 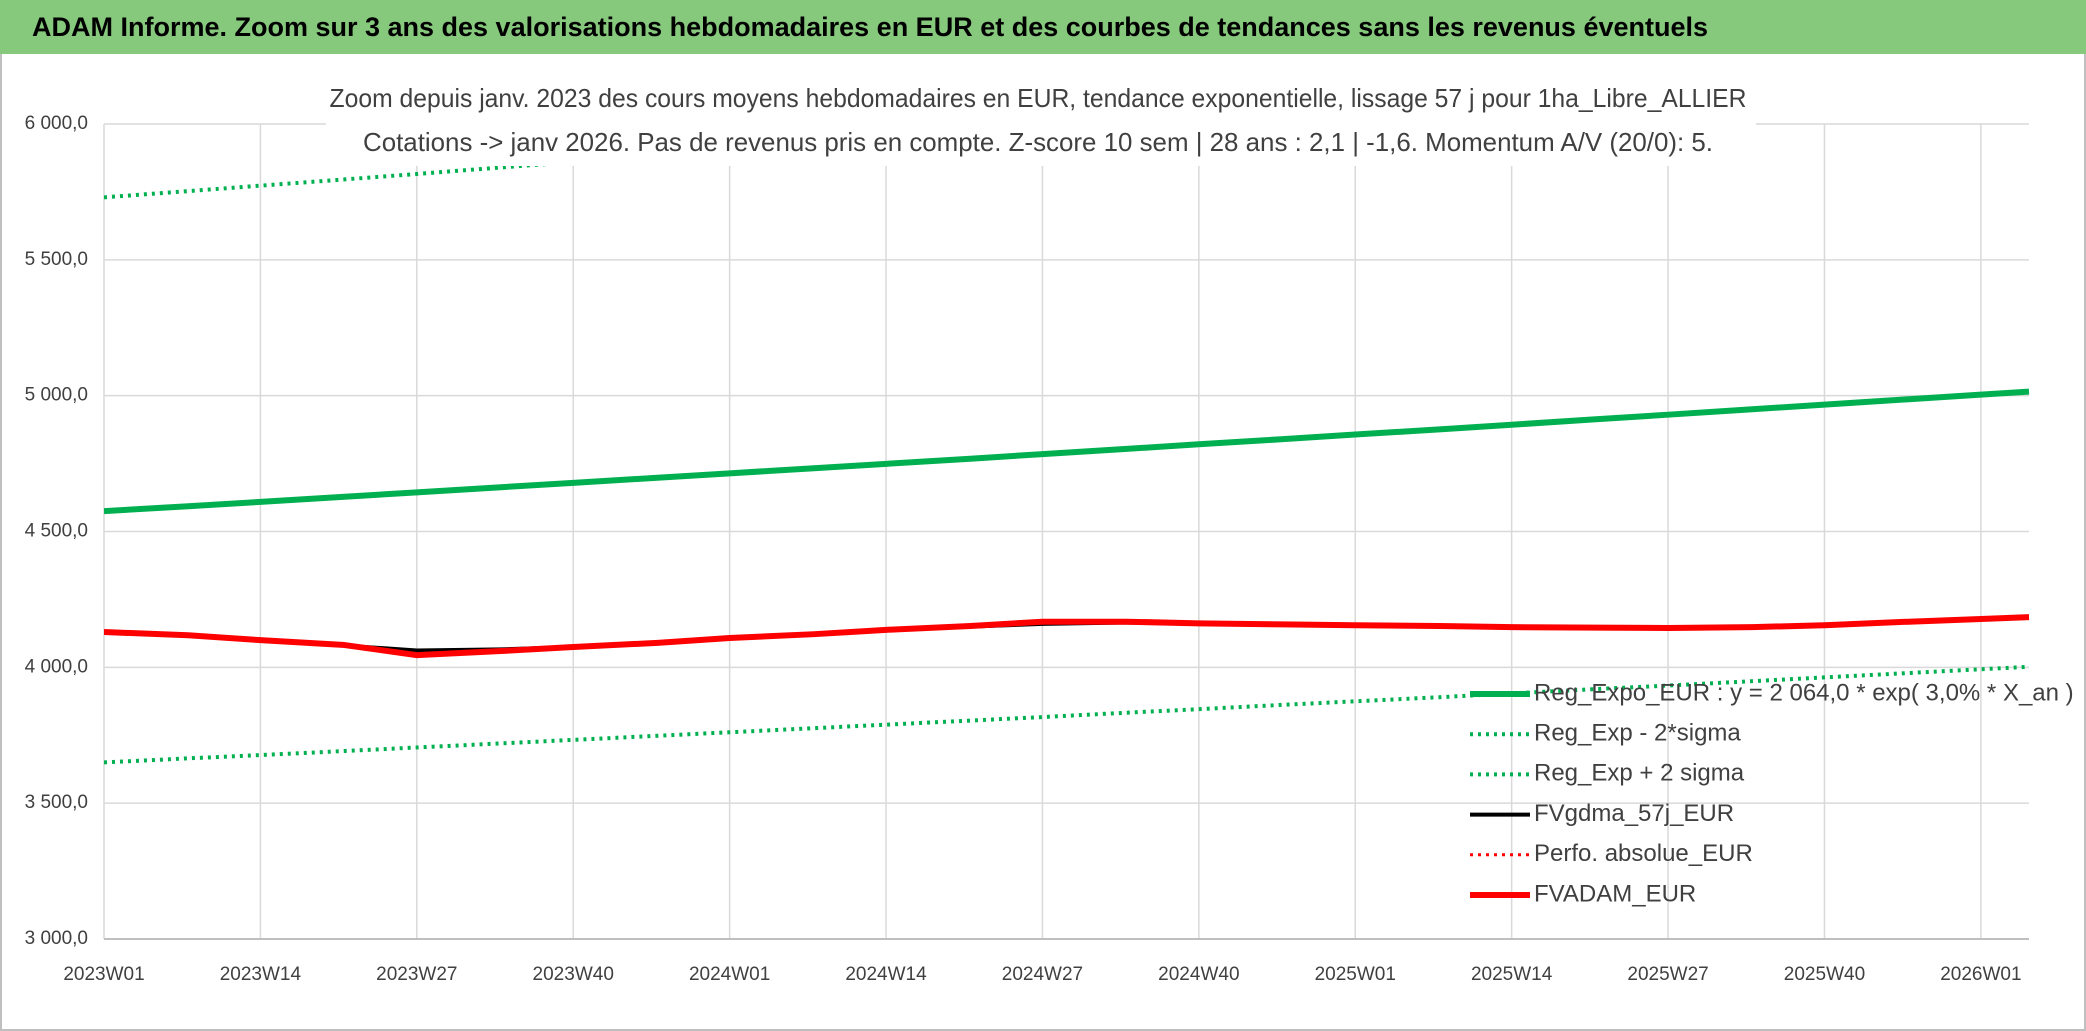 I want to click on legend-label: Reg_Exp + 2 sigma, so click(x=1639, y=773).